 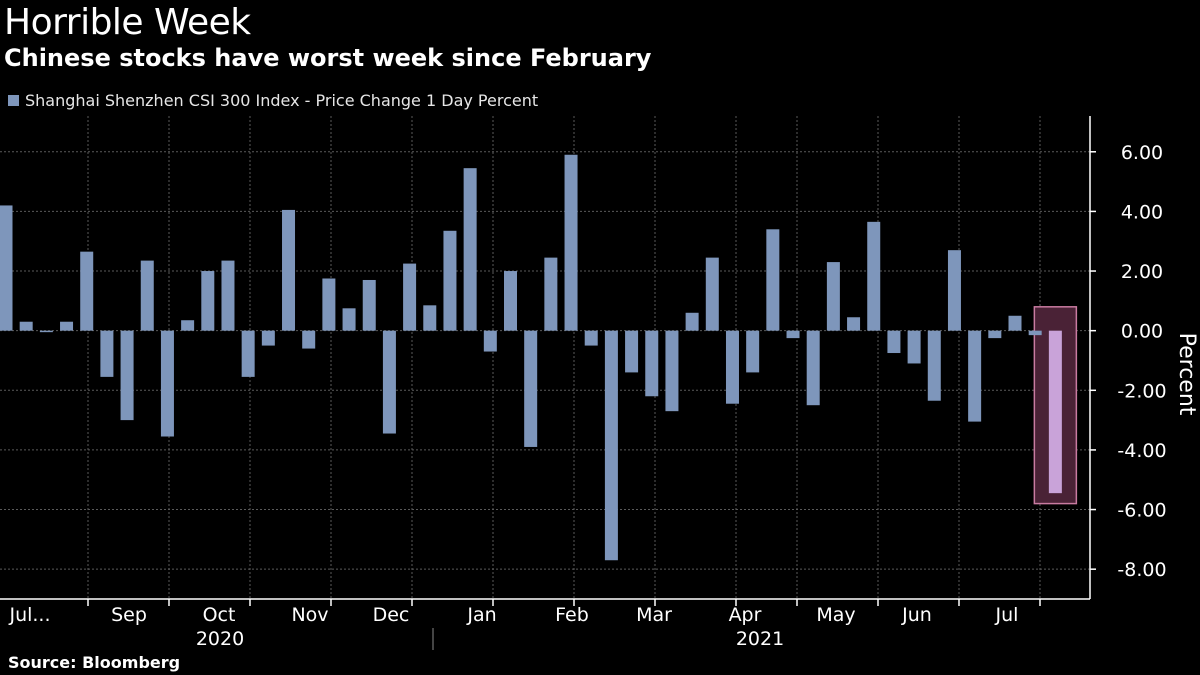 What do you see at coordinates (1007, 615) in the screenshot?
I see `x-month-label: Jul` at bounding box center [1007, 615].